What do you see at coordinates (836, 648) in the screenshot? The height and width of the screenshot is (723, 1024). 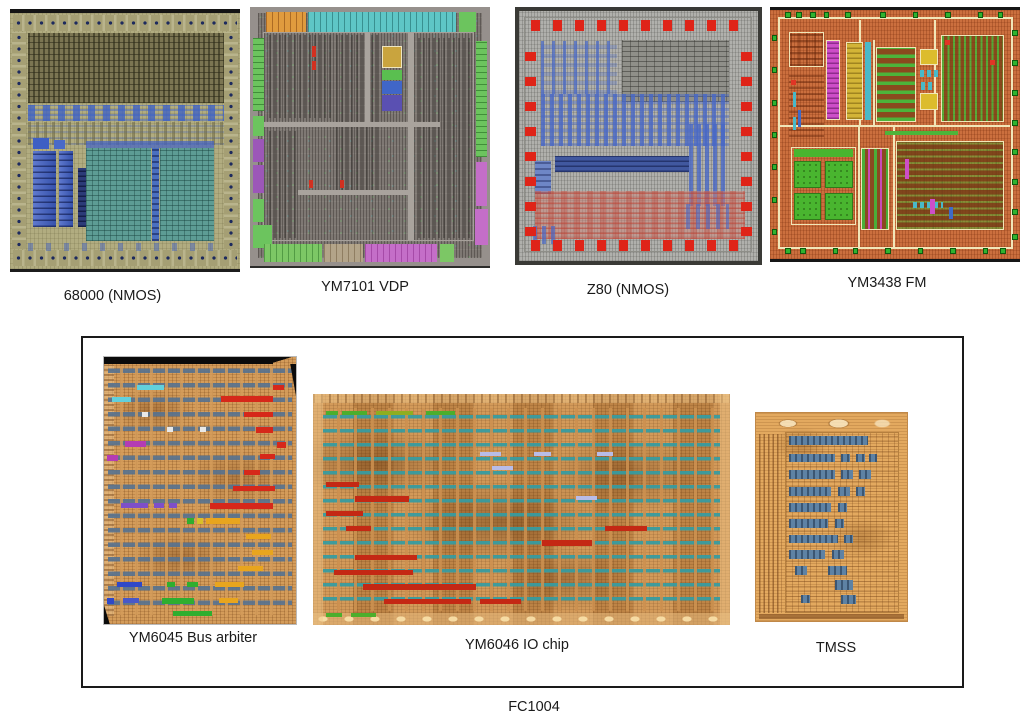 I see `die-label-tmss: TMSS` at bounding box center [836, 648].